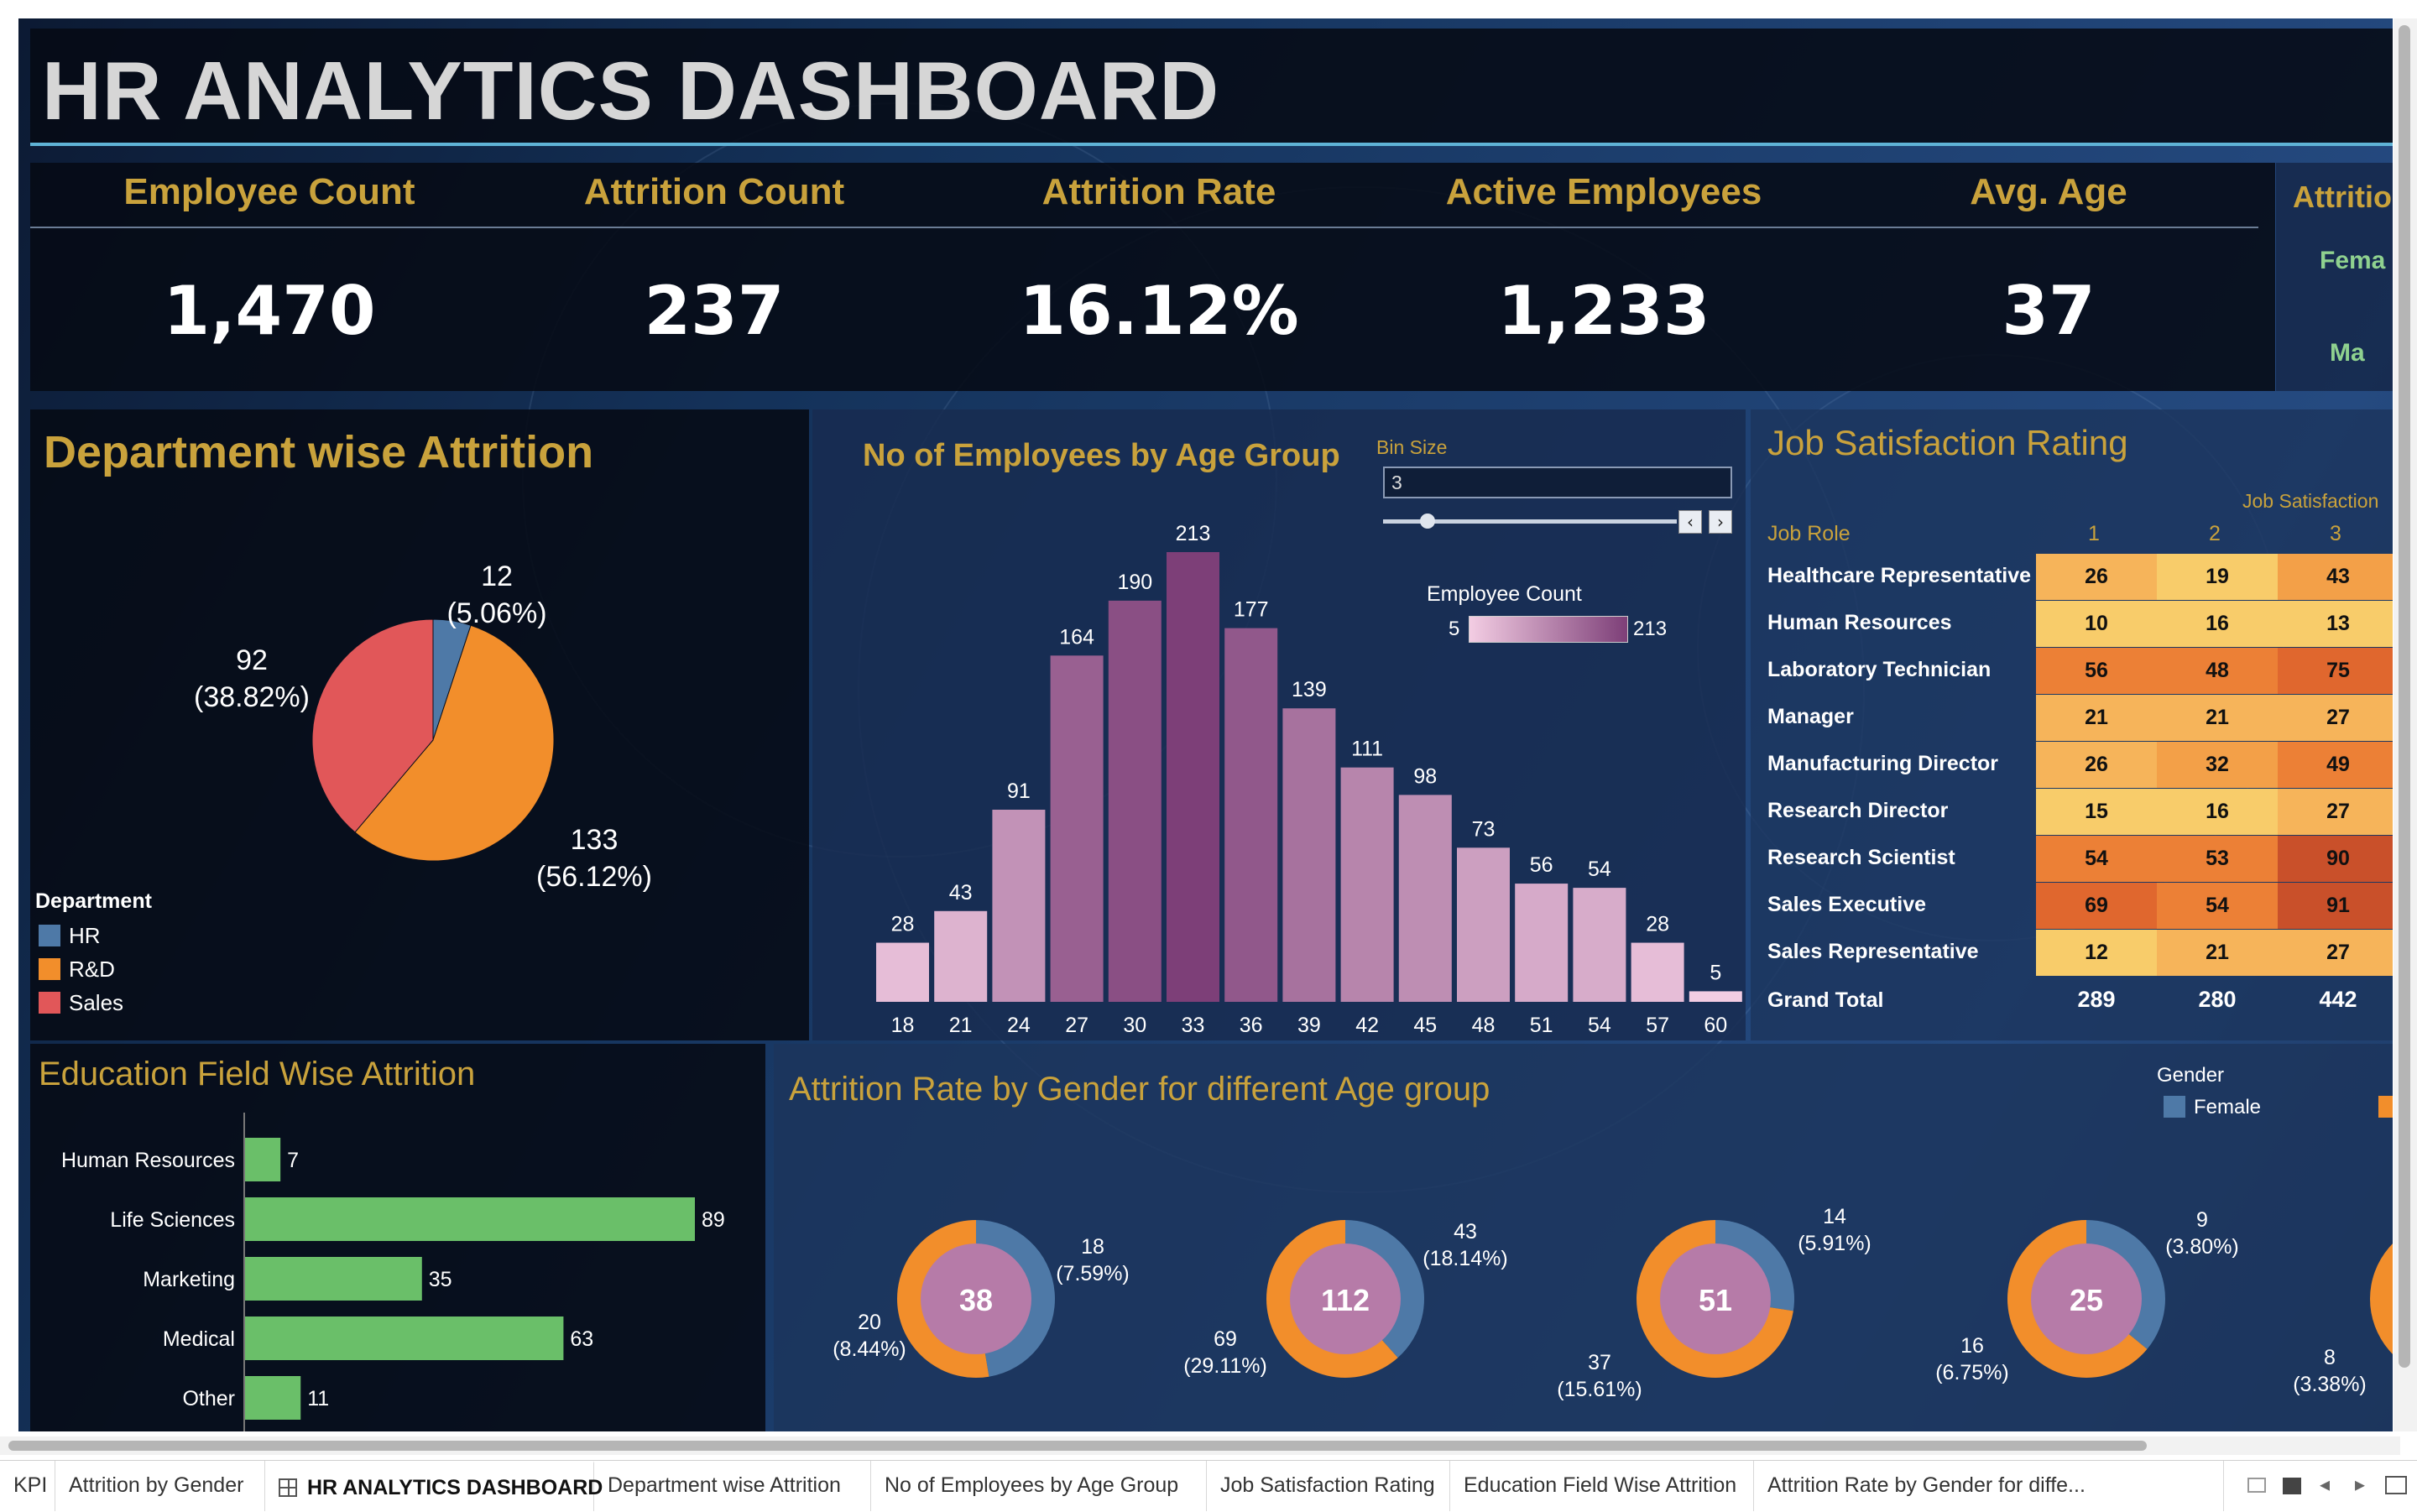 This screenshot has width=2417, height=1512. Describe the element at coordinates (372, 726) in the screenshot. I see `pie-slice-sales` at that location.